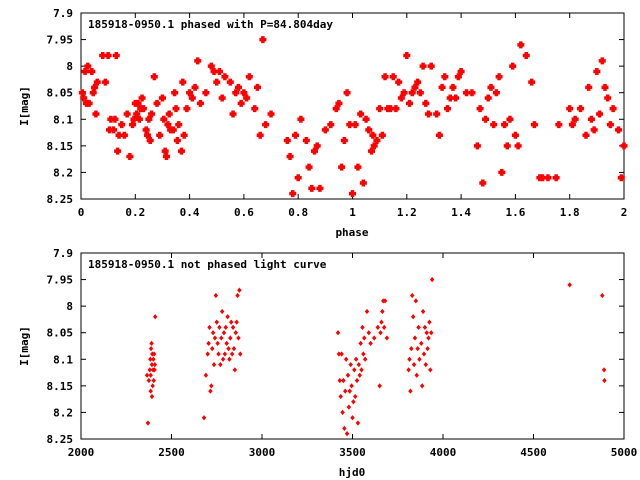 The image size is (640, 480). I want to click on unphased-ytick-label: 8.25, so click(60, 439).